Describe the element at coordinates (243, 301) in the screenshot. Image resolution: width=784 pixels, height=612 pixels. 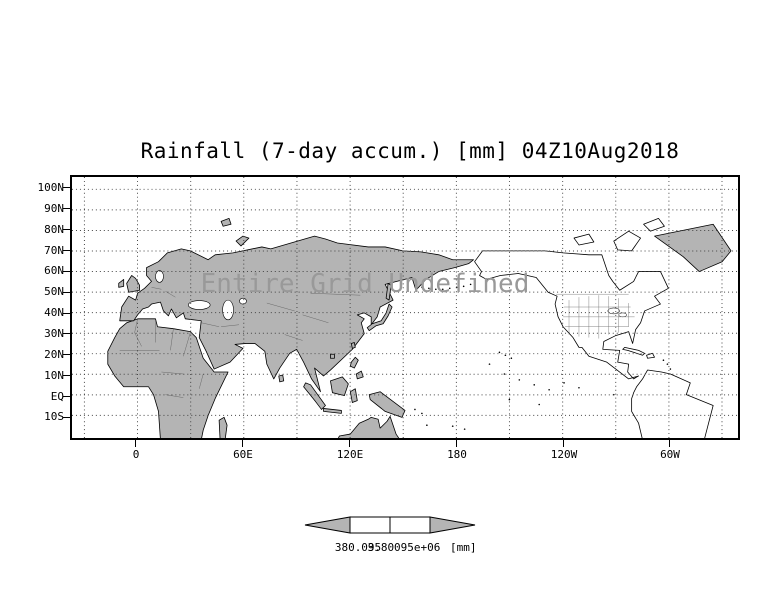
I see `aral-sea` at that location.